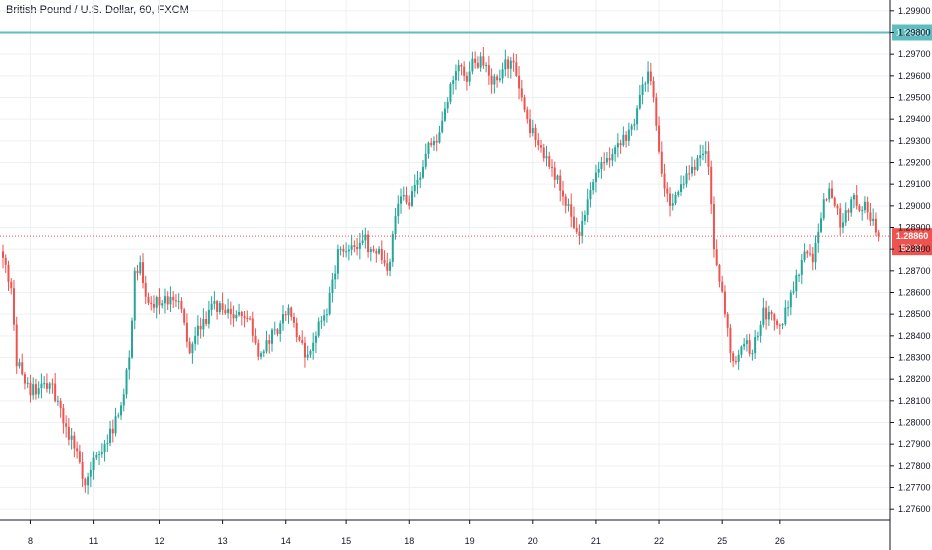  Describe the element at coordinates (159, 541) in the screenshot. I see `x-tick-label: 12` at that location.